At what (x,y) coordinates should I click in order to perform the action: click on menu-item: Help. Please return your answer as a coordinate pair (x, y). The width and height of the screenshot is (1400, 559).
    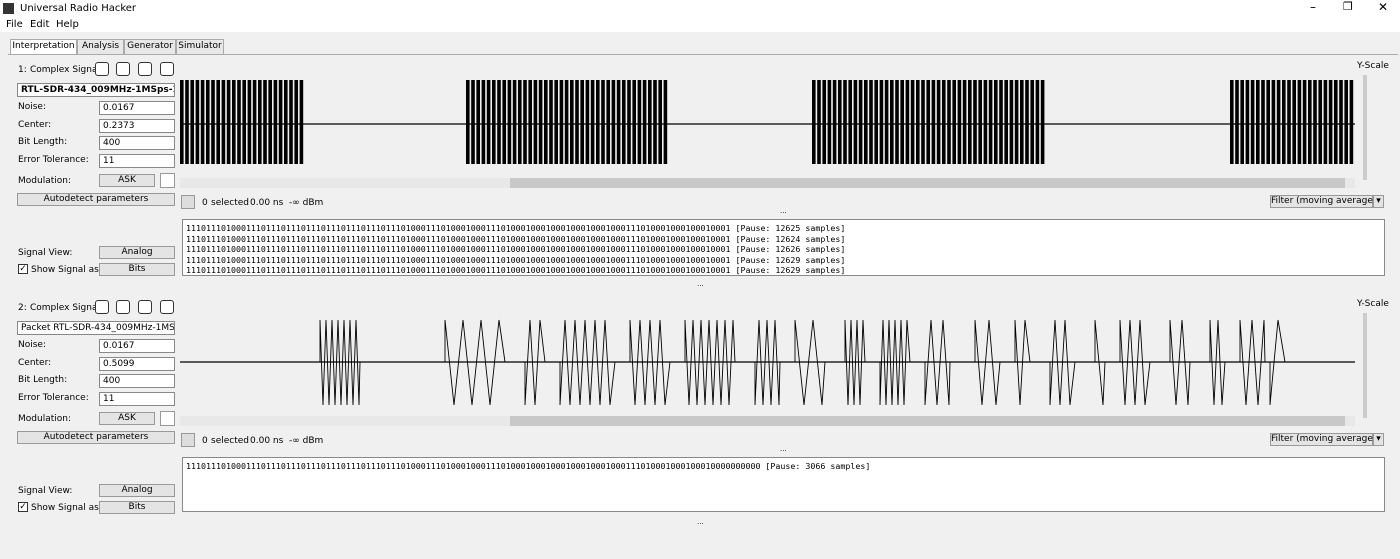
    Looking at the image, I should click on (67, 24).